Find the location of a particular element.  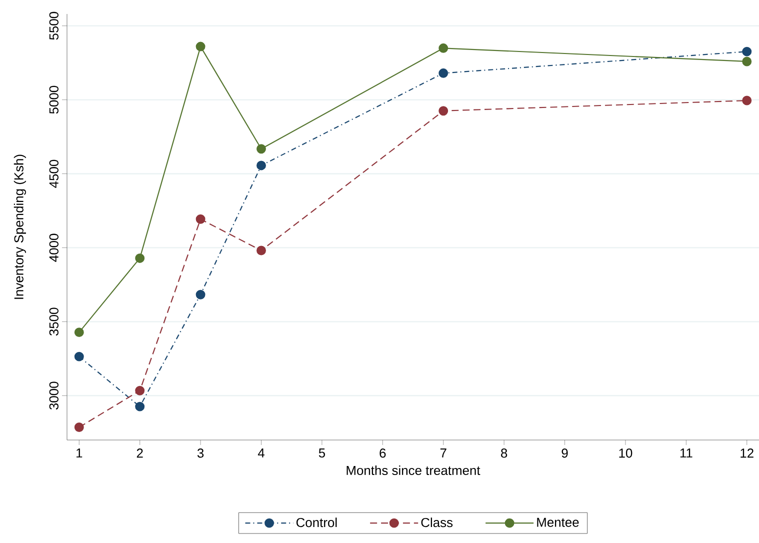

x-tick-label: 10 is located at coordinates (625, 453).